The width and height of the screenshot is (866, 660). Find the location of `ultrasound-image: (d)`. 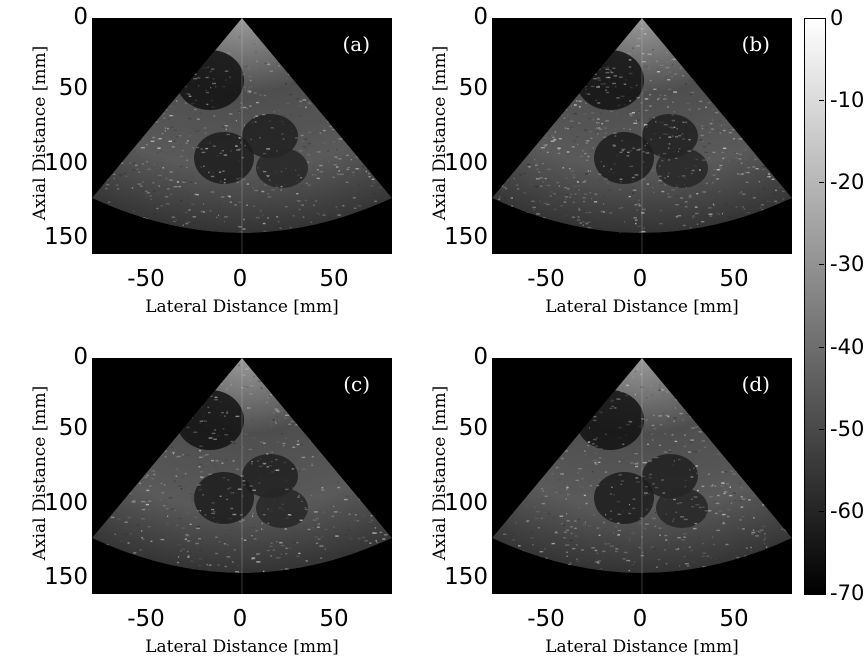

ultrasound-image: (d) is located at coordinates (642, 476).